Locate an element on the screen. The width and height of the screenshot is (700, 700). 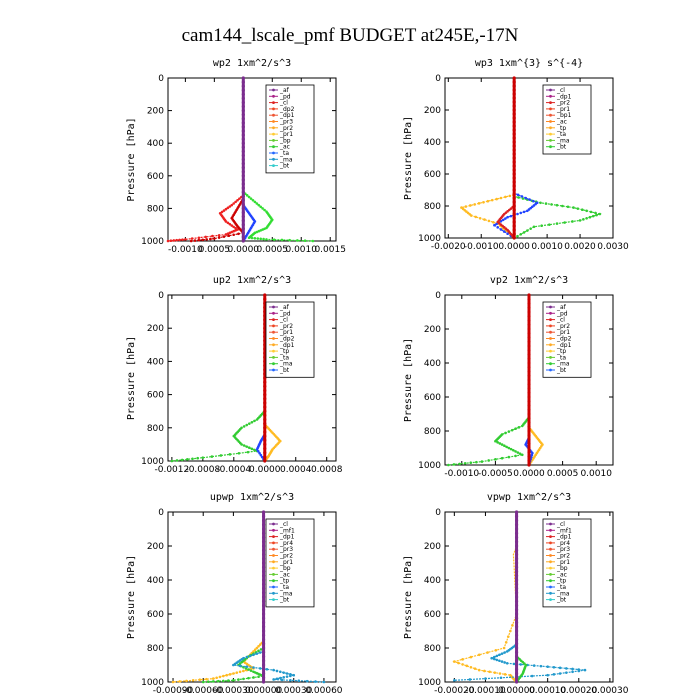
x-tick-label: 0.00060 is located at coordinates (323, 691).